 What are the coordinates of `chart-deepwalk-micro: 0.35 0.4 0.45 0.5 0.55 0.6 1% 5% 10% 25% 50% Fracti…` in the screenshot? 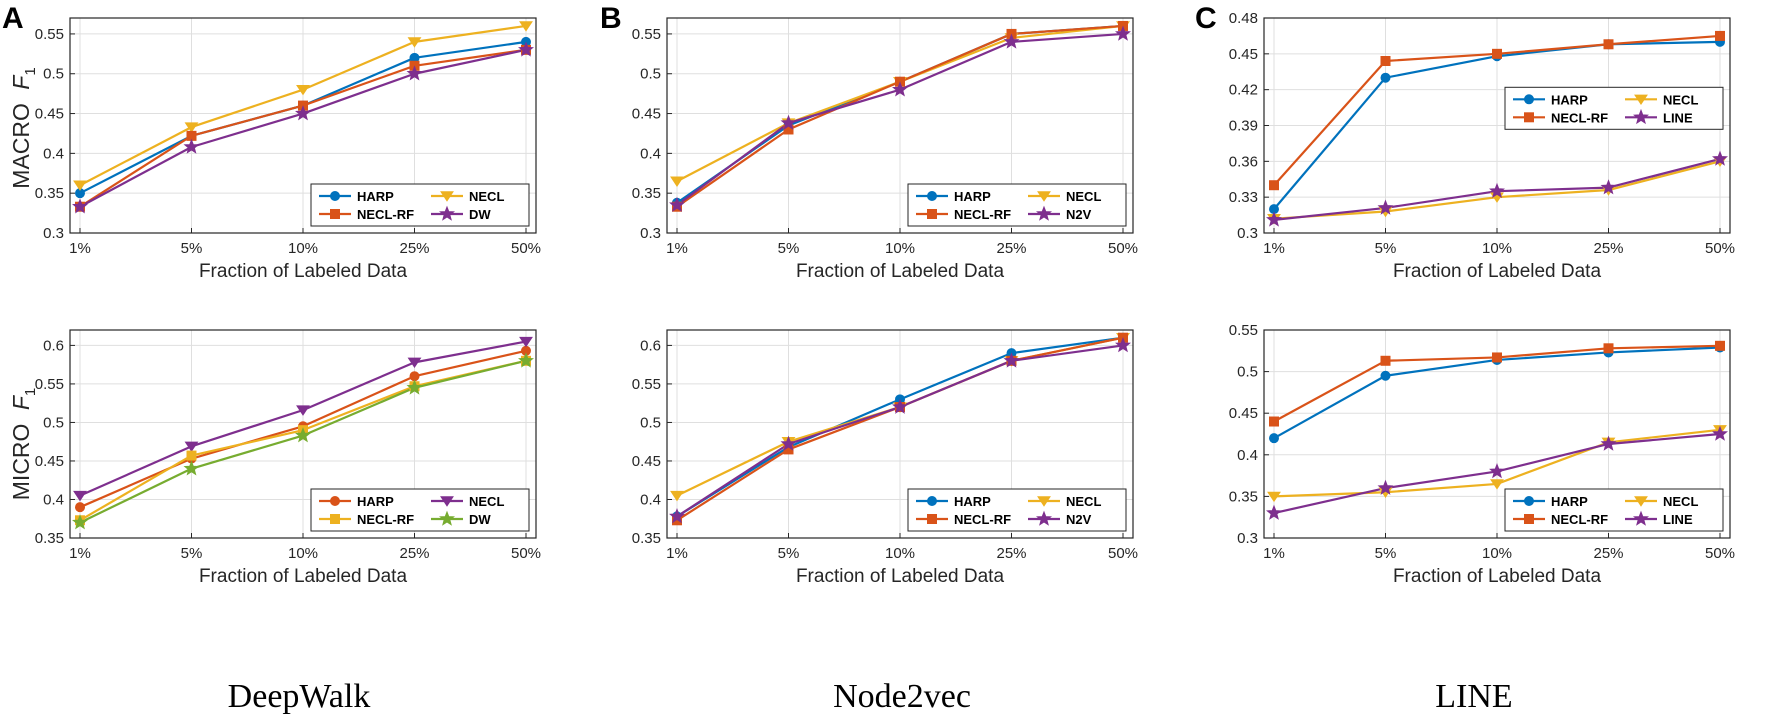 It's located at (288, 458).